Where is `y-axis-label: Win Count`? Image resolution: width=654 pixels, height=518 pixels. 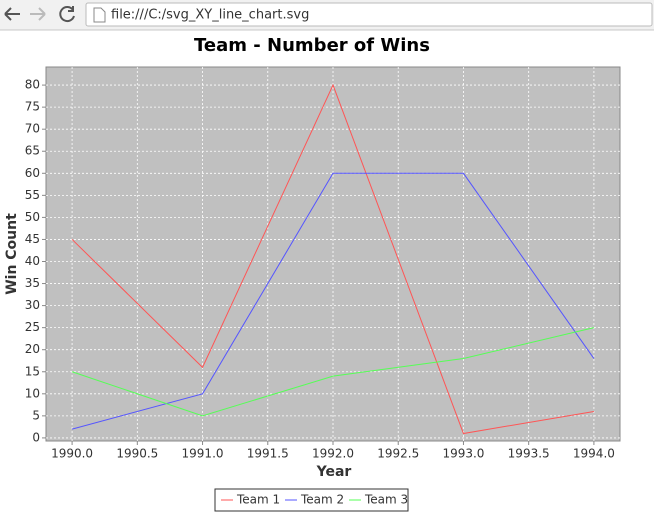 y-axis-label: Win Count is located at coordinates (12, 254).